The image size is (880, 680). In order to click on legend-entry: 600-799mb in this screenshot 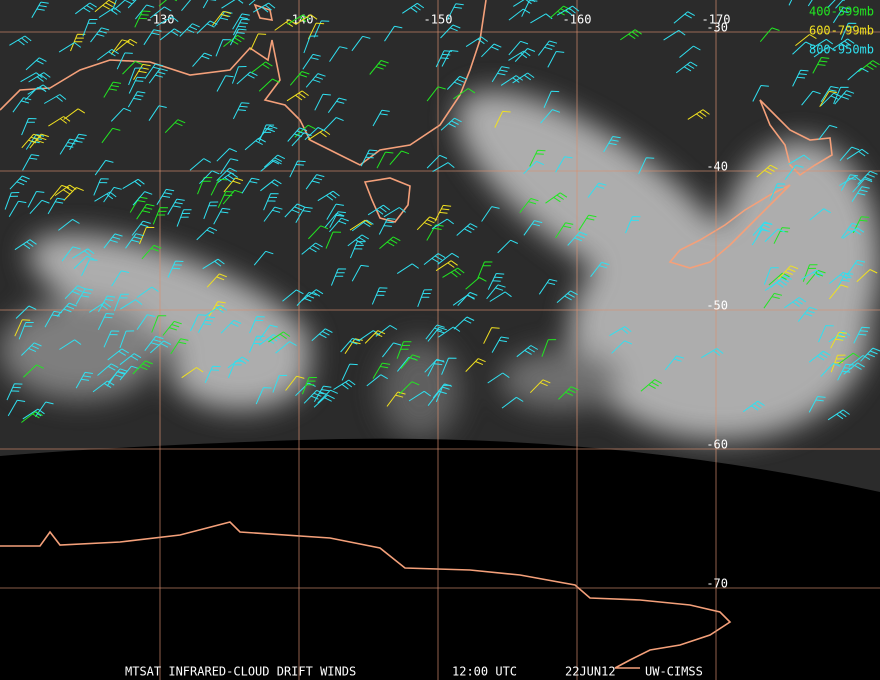, I will do `click(841, 31)`.